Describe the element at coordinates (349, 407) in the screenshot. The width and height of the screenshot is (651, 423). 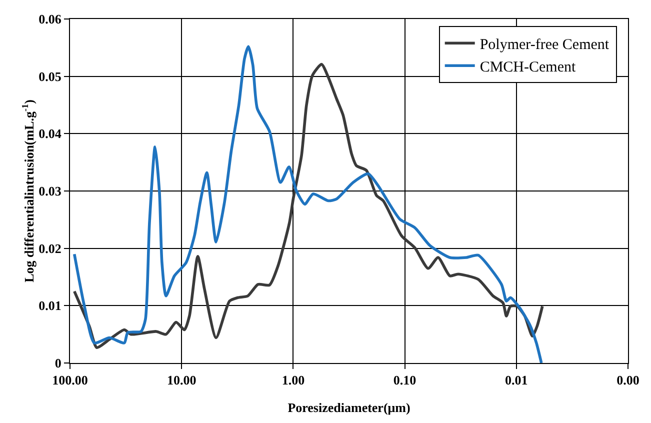
I see `x-axis-title: Poresizediameter(μm)` at that location.